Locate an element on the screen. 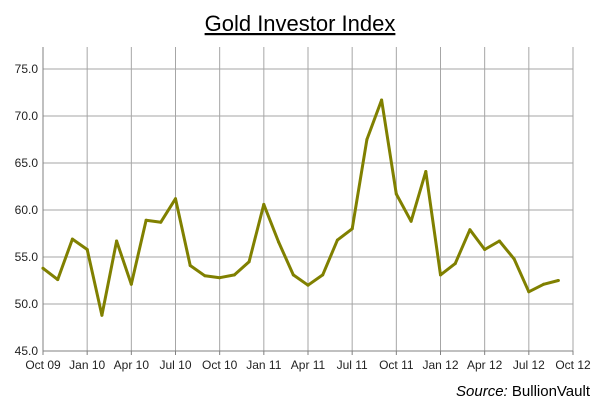 The height and width of the screenshot is (403, 606). x-tick-label: Jul 11 is located at coordinates (352, 365).